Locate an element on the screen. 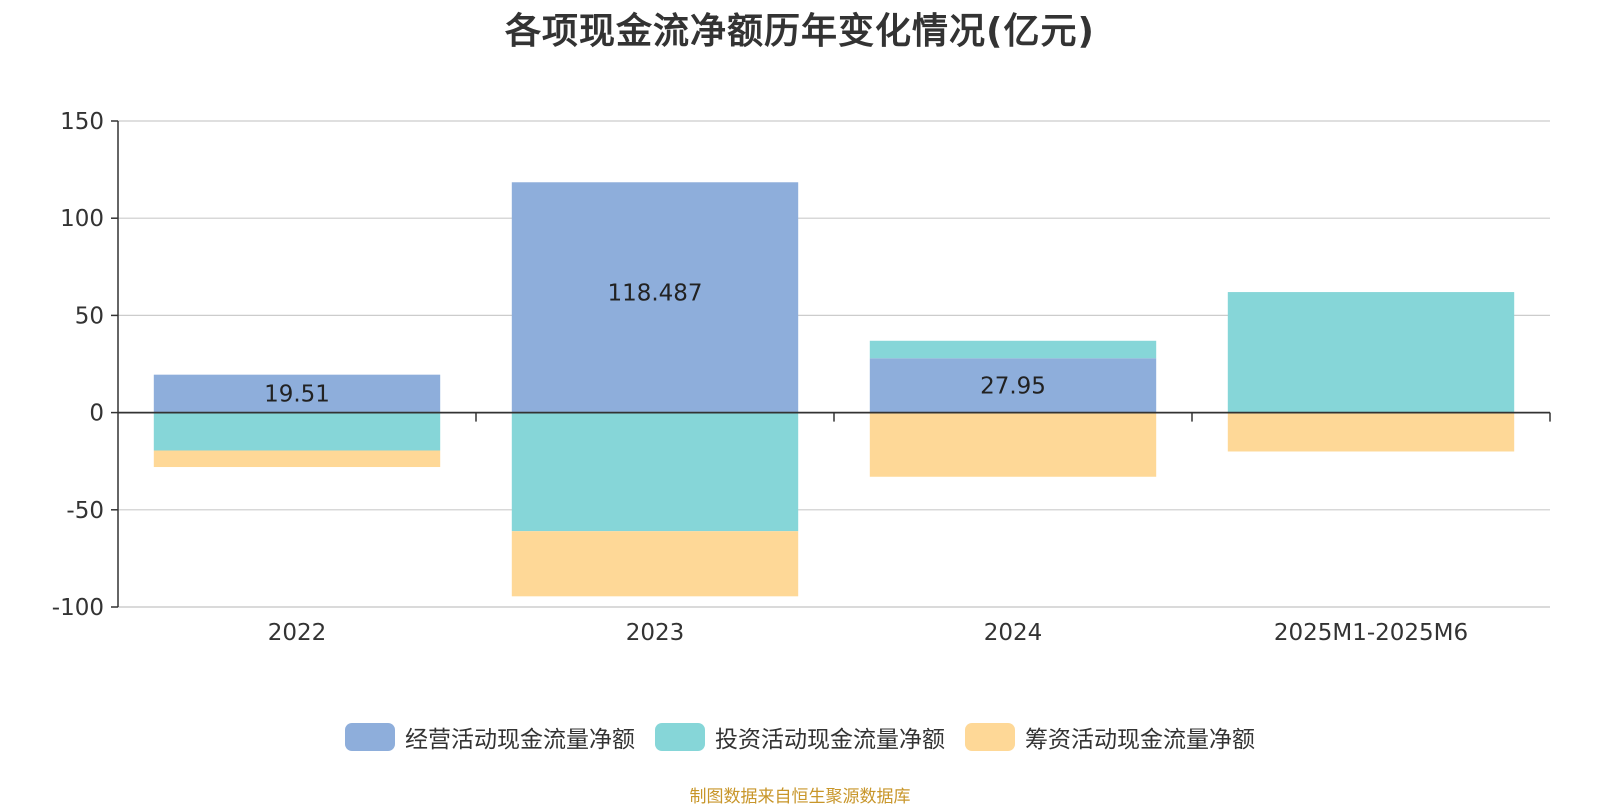 The image size is (1600, 807). legend-item-investing: 投资活动现金流量净额 is located at coordinates (800, 737).